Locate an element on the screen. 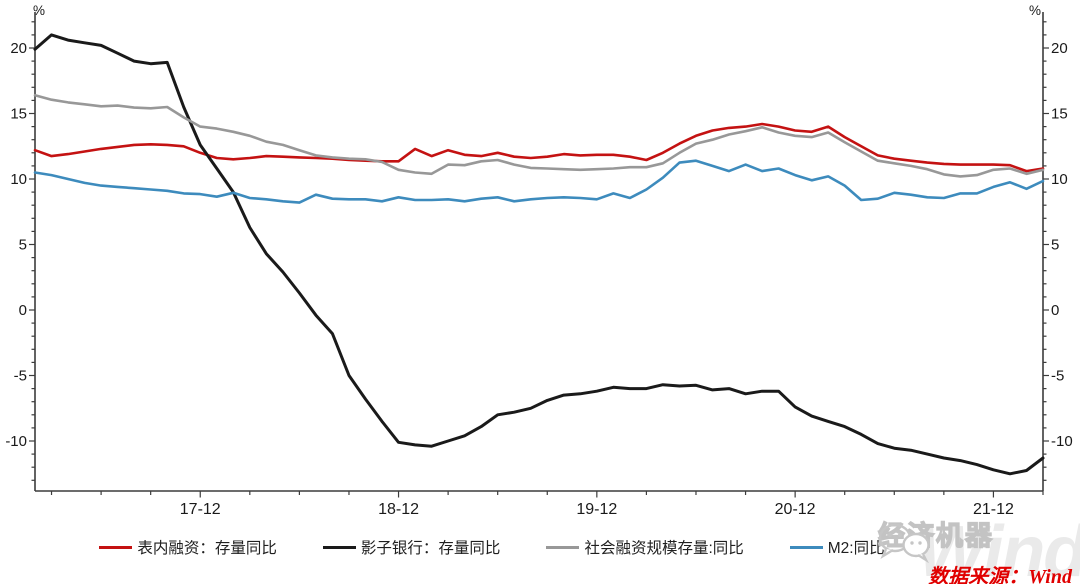  legend-item-biaonei: 表内融资：存量同比 is located at coordinates (188, 547).